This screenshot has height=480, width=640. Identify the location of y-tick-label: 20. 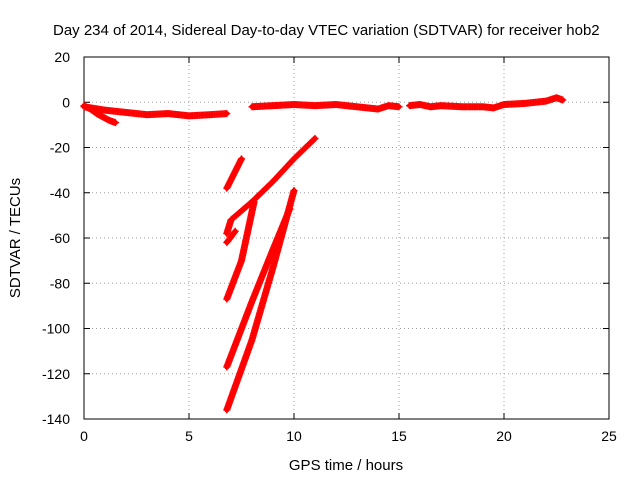
(62, 57).